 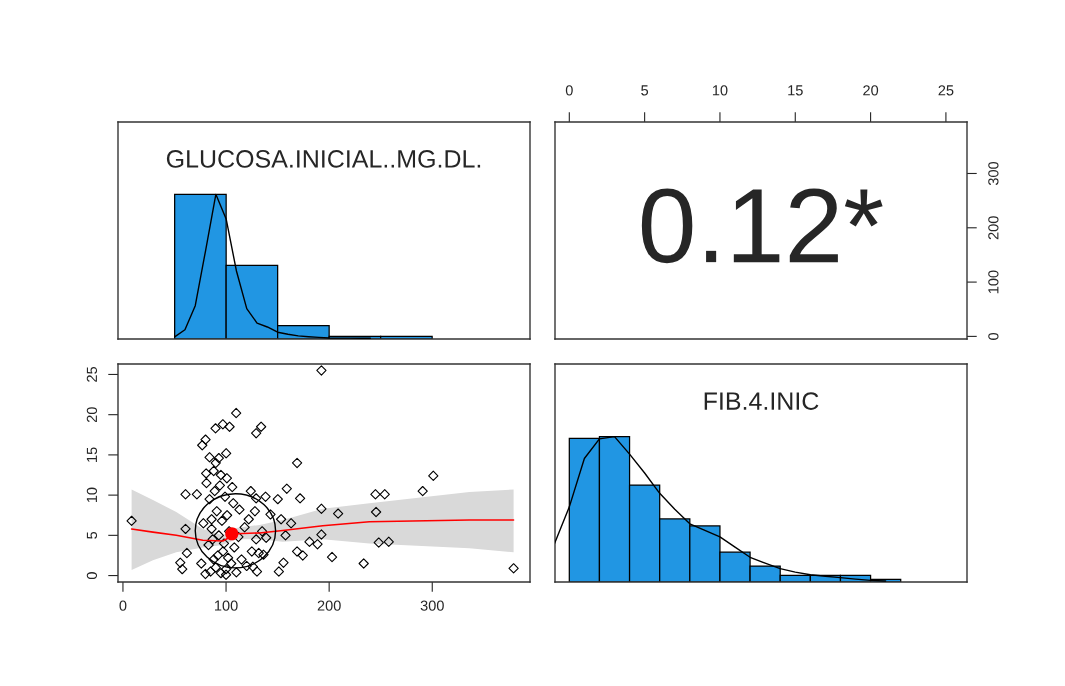 I want to click on x-tick-label: 5, so click(x=645, y=90).